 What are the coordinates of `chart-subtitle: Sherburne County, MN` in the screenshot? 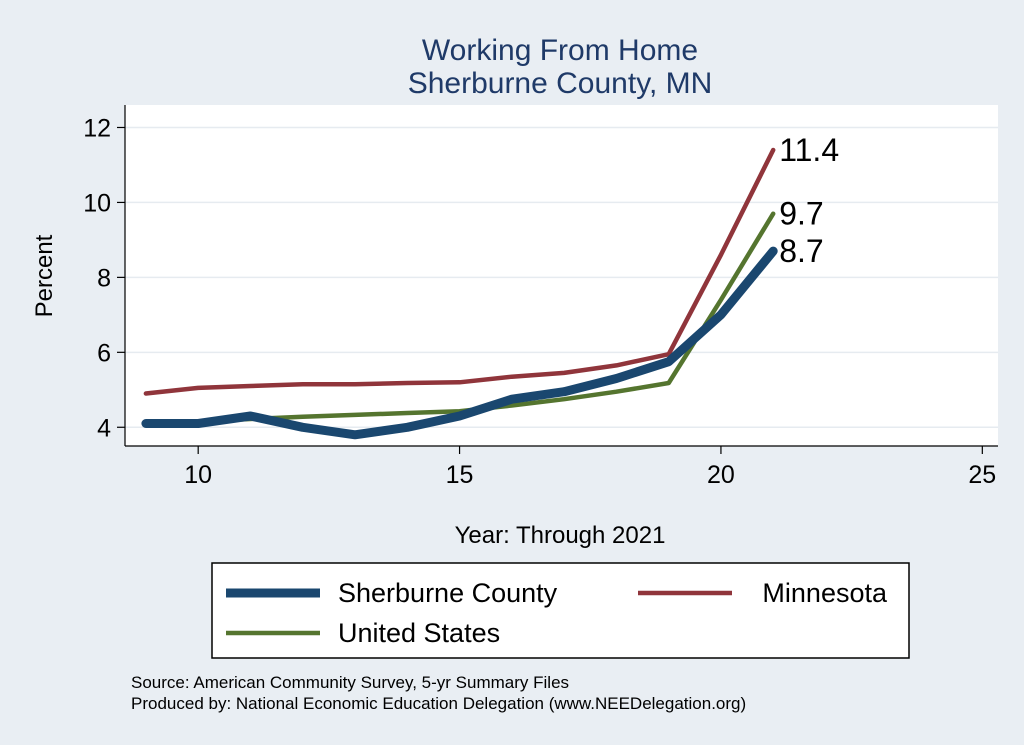 It's located at (560, 83).